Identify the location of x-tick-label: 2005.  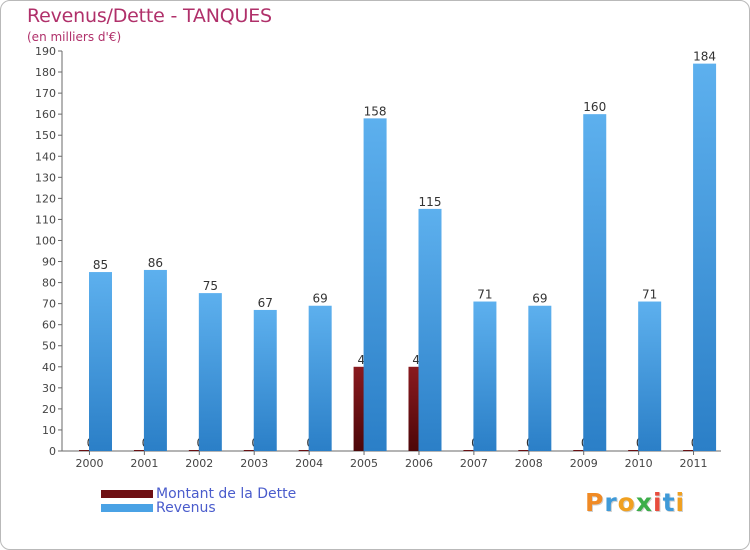
(364, 463).